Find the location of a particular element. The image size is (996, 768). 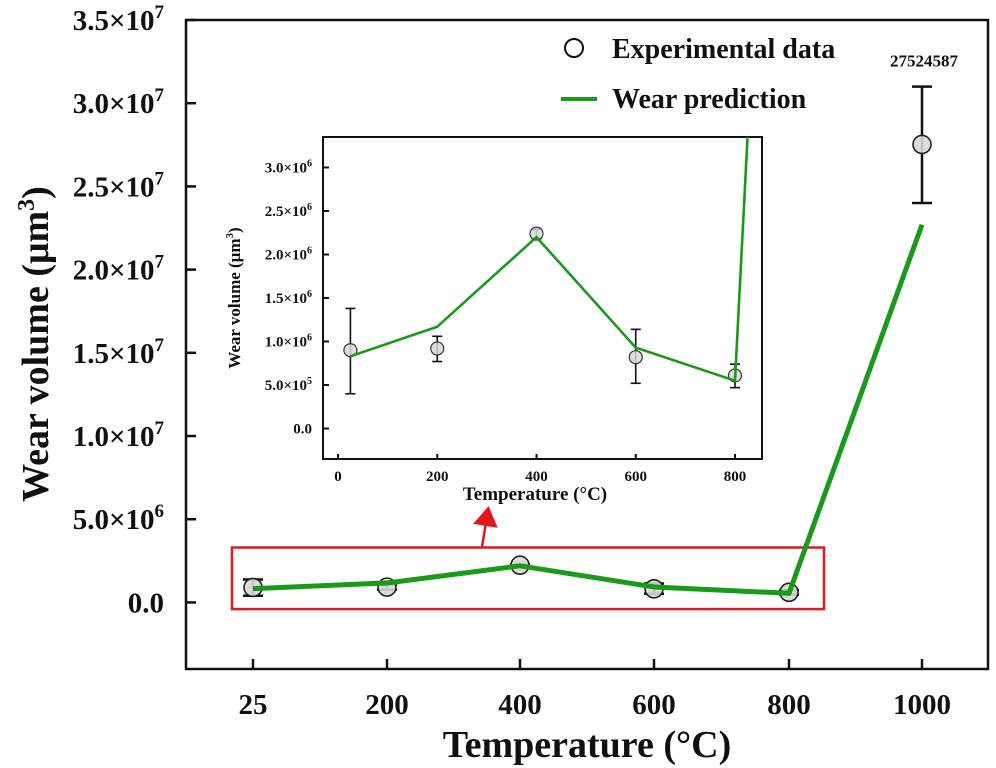

main-y-tick-label: 2.5×10⁷ is located at coordinates (119, 185).